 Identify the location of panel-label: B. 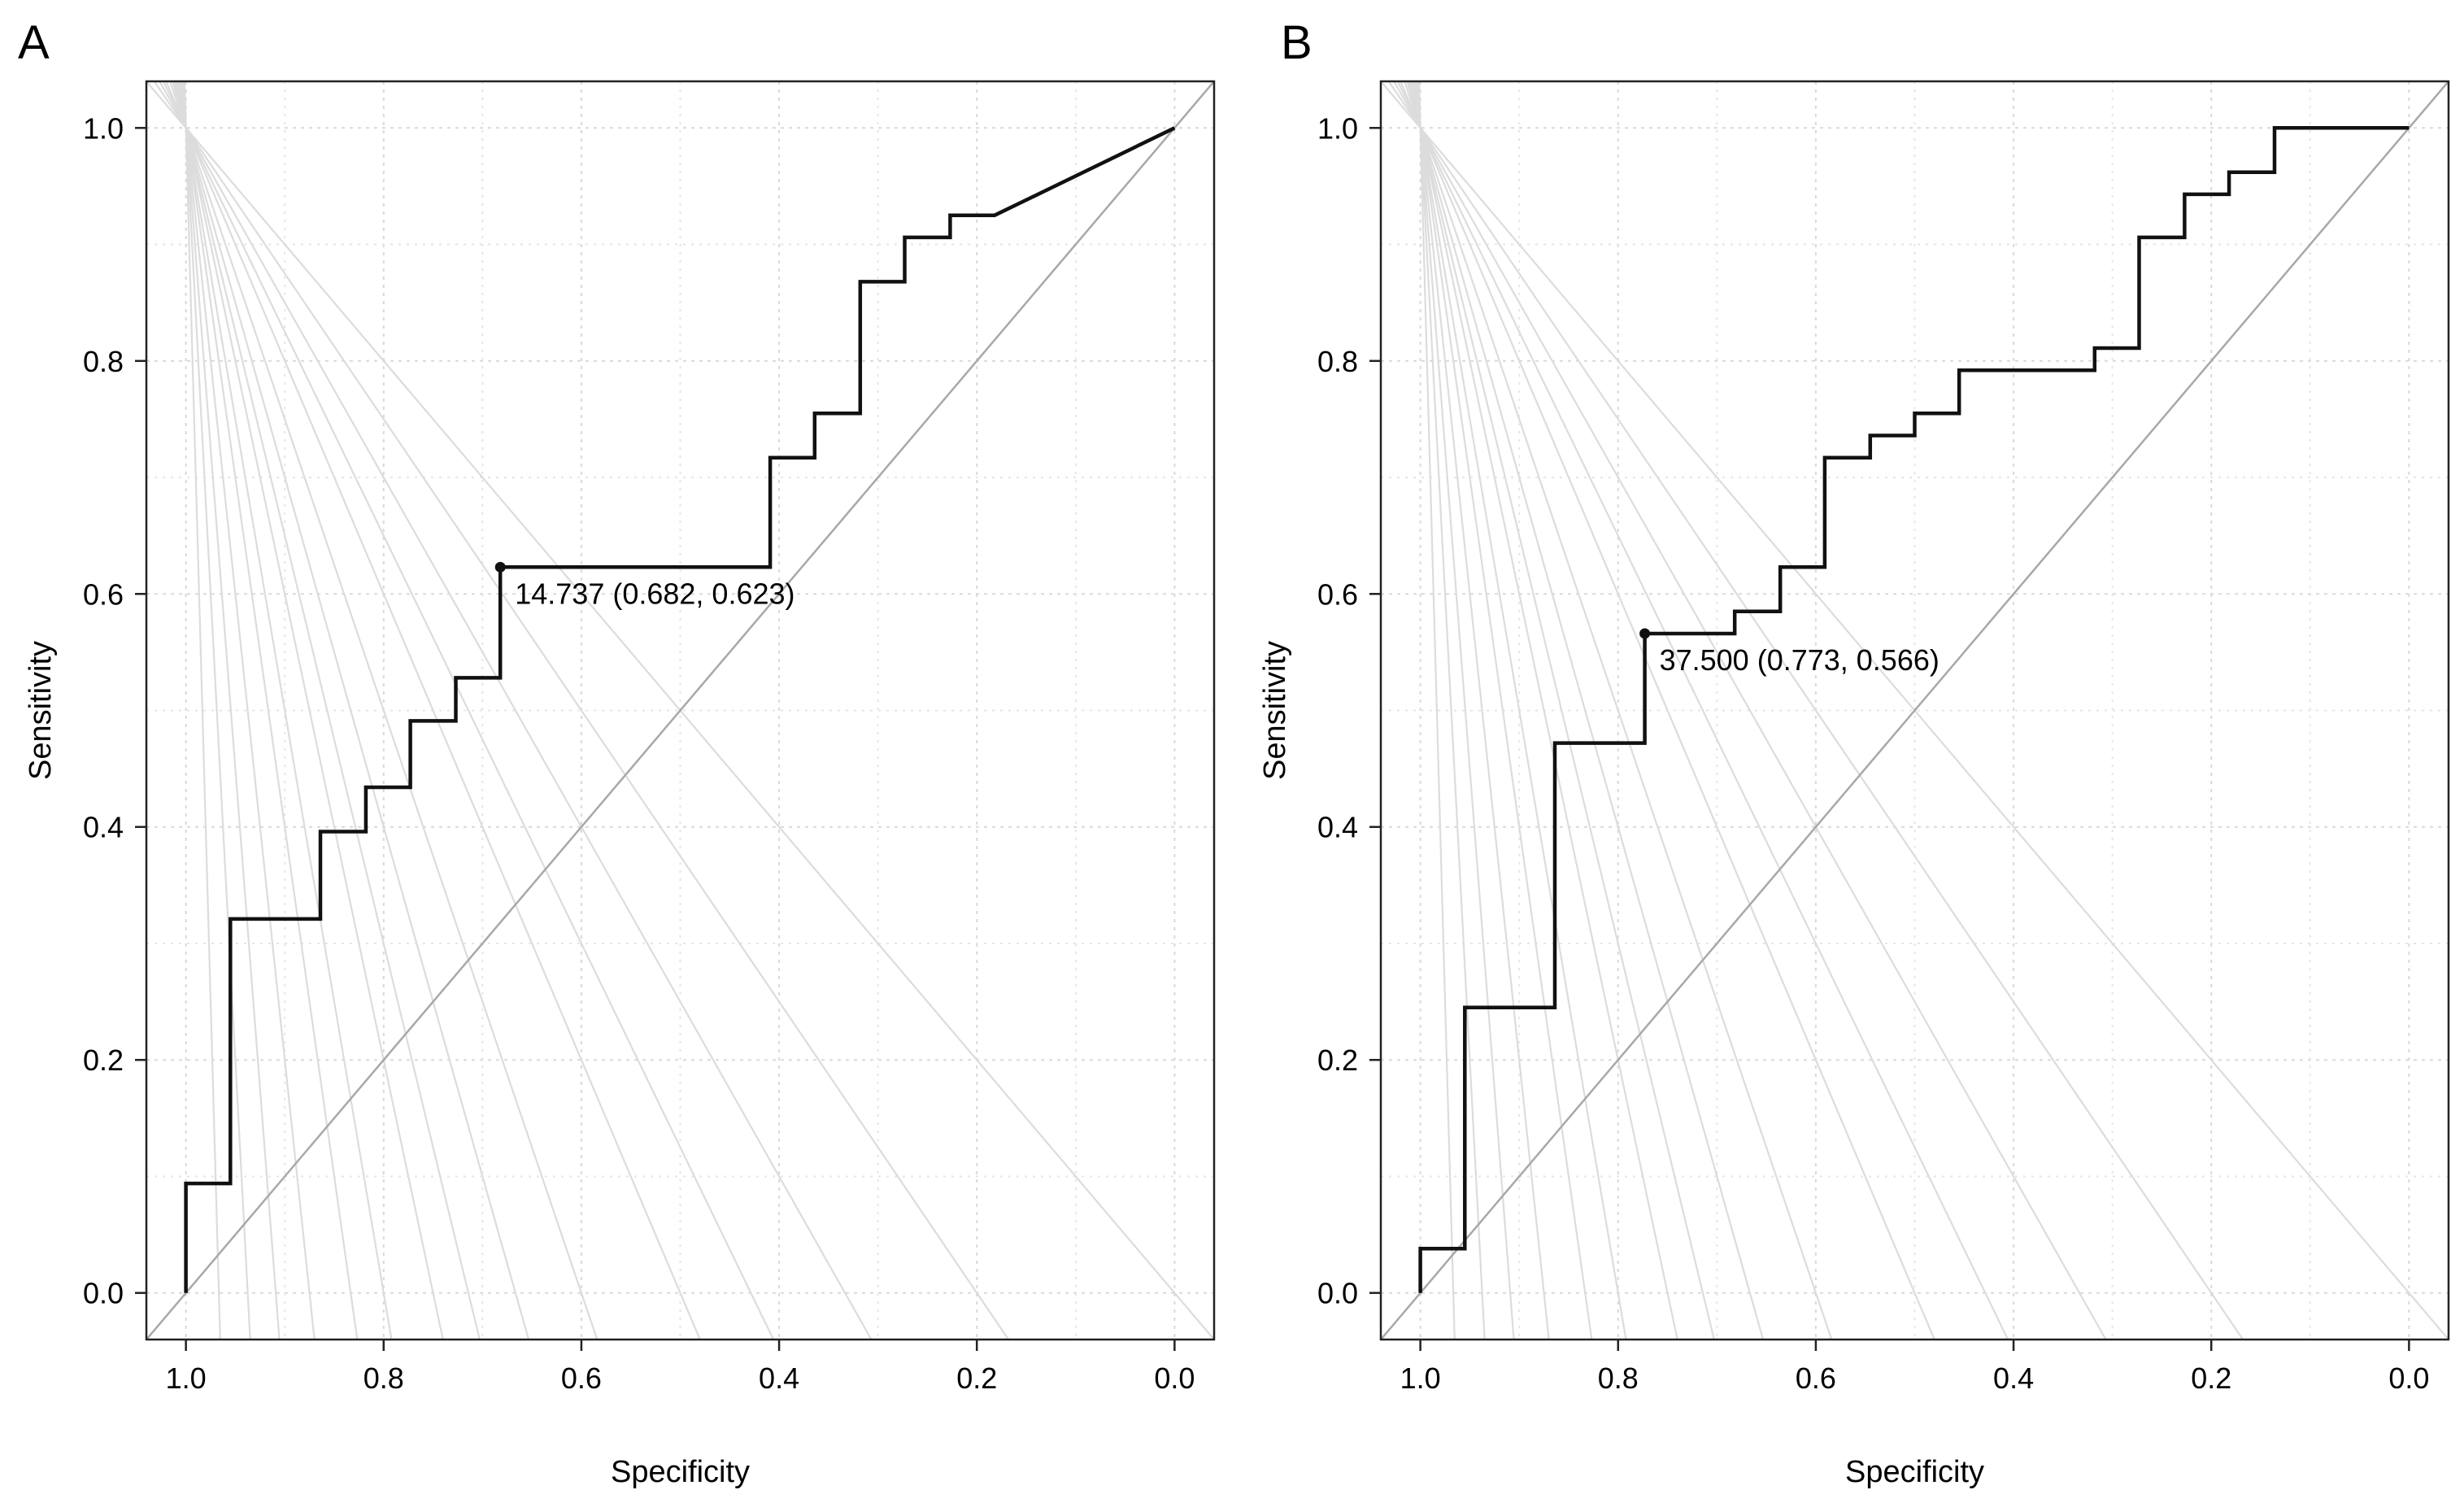
(1297, 42).